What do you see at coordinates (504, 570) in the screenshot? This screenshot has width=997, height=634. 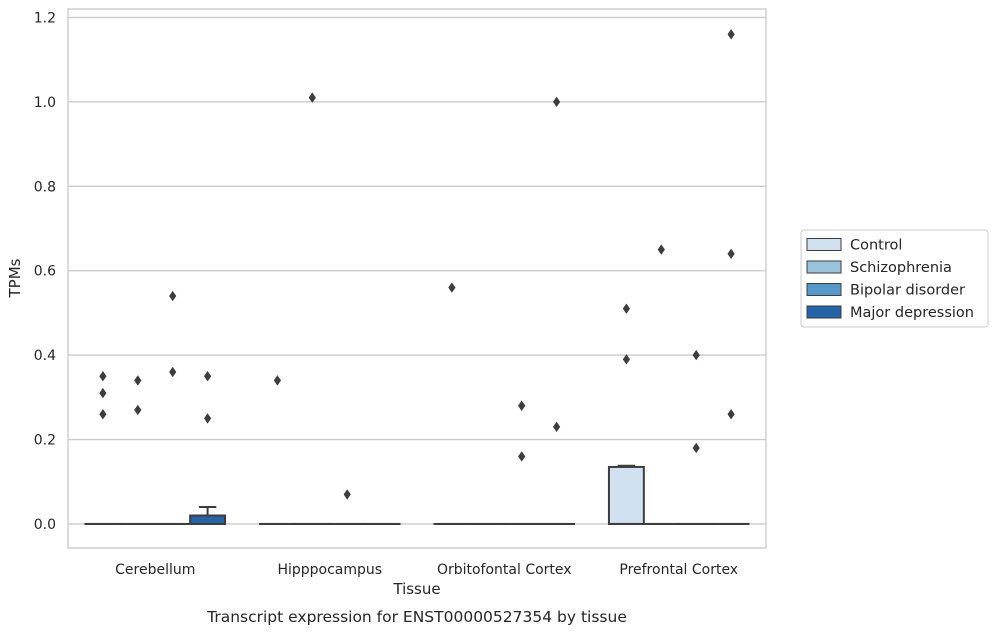 I see `x-tick-label: Orbitofontal Cortex` at bounding box center [504, 570].